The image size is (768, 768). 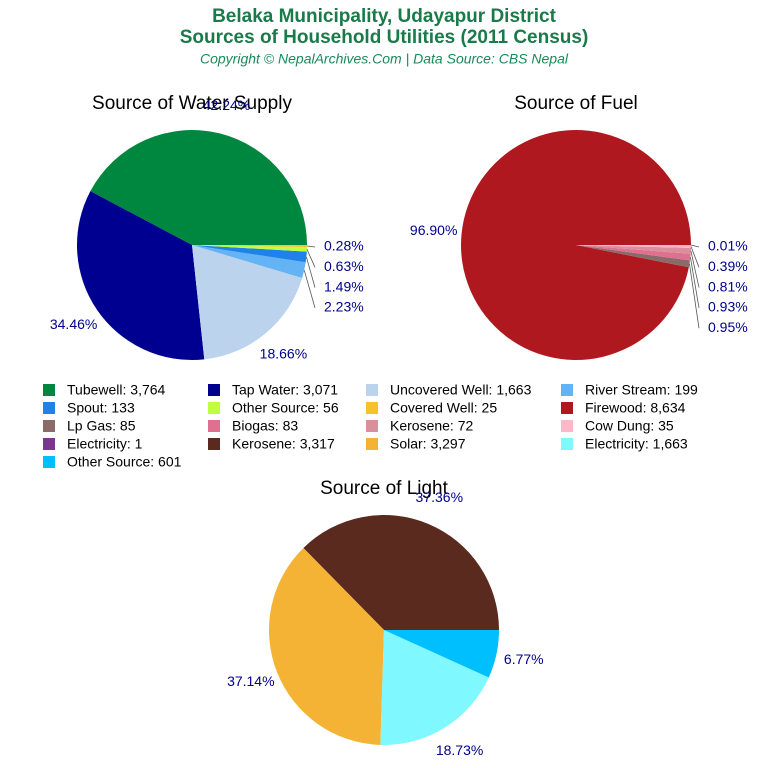 I want to click on legend-label: Uncovered Well: 1,663, so click(x=461, y=390).